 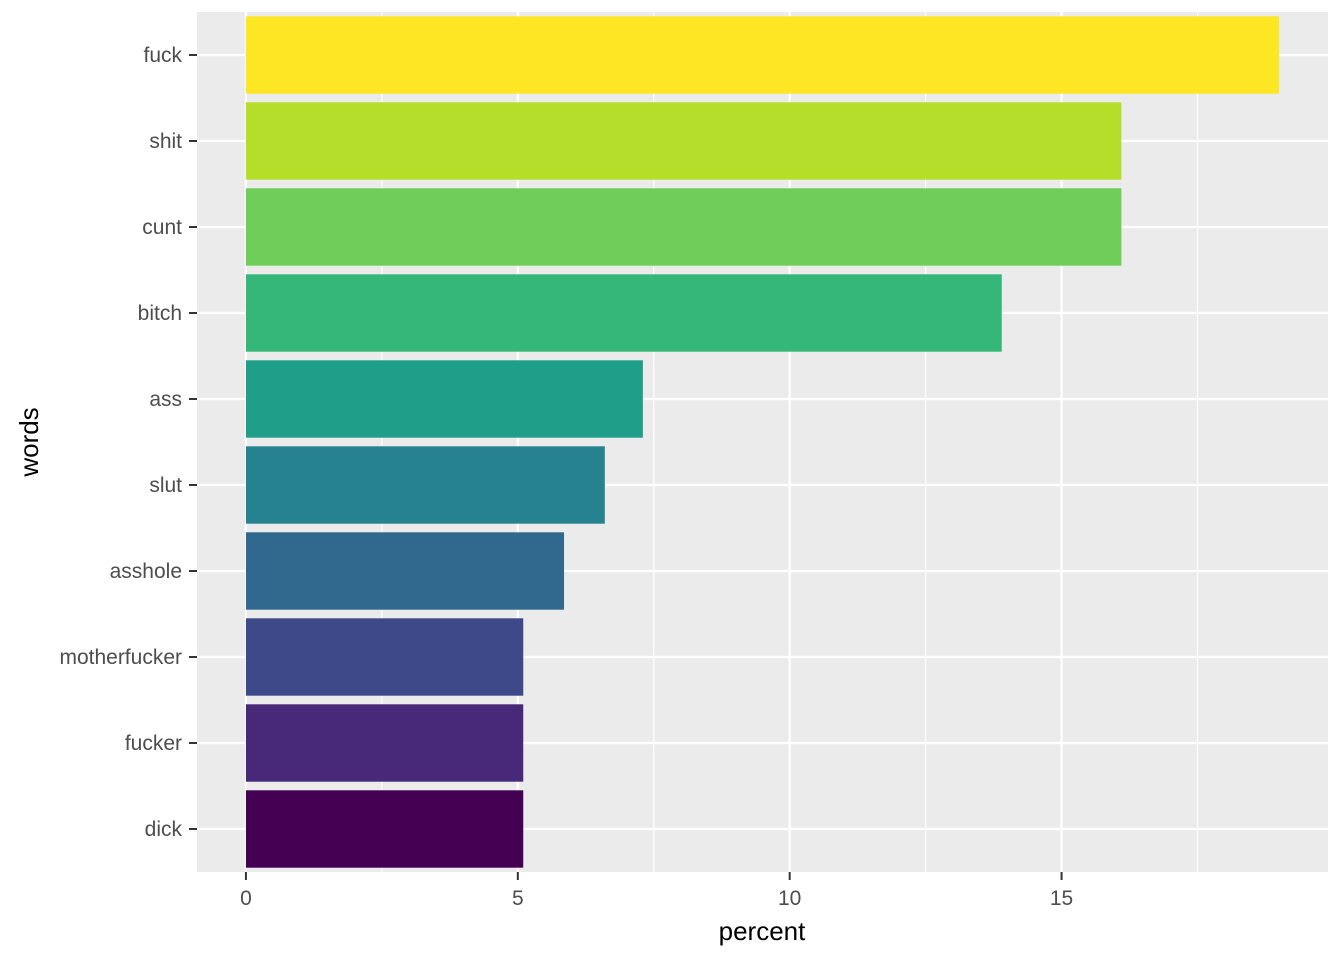 I want to click on y-tick-label-ass: ass, so click(x=165, y=399).